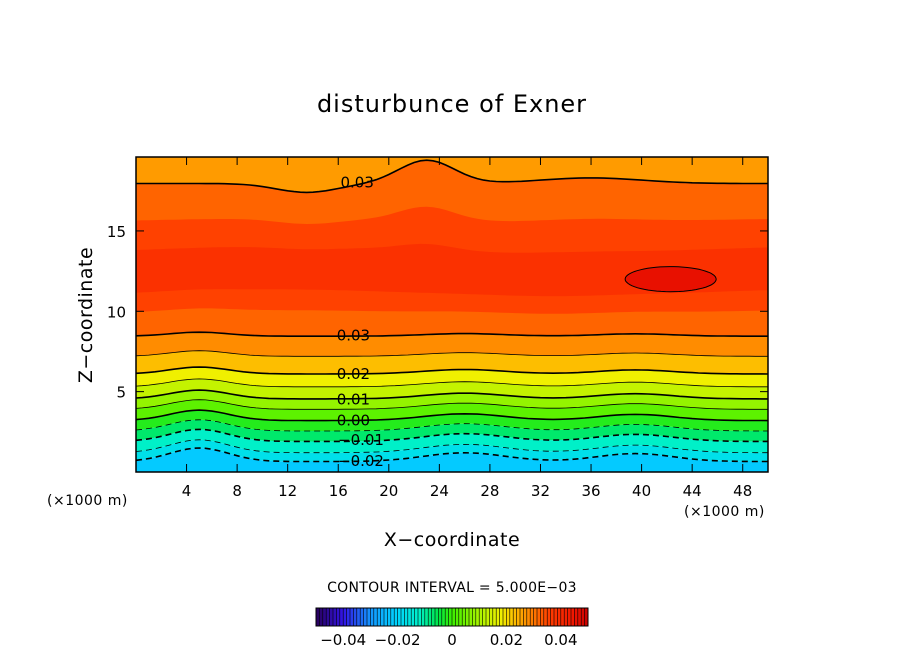  Describe the element at coordinates (353, 421) in the screenshot. I see `contour-label: 0.00` at that location.